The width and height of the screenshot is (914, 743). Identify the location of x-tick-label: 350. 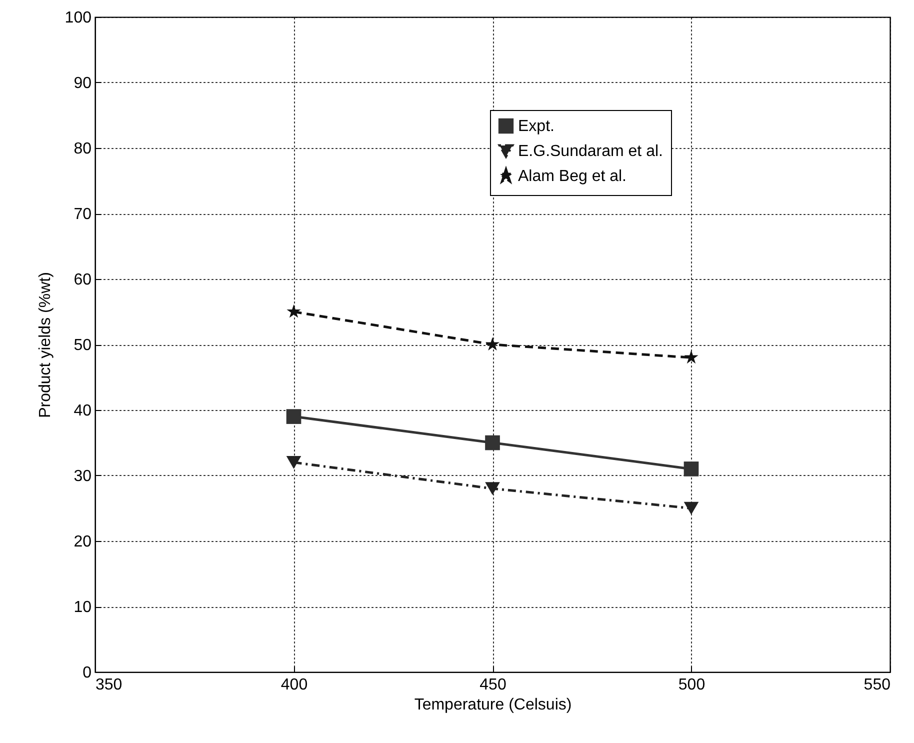
(109, 685).